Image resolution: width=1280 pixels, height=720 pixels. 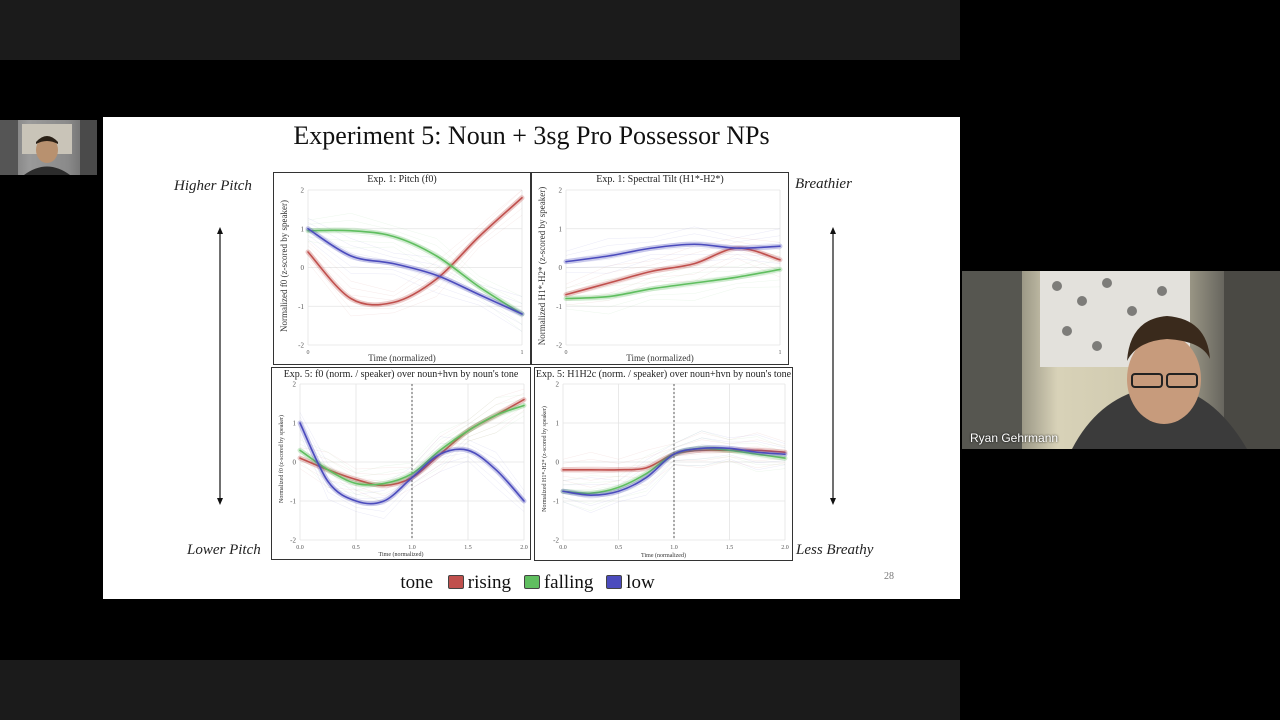 What do you see at coordinates (489, 582) in the screenshot?
I see `legend-label: rising` at bounding box center [489, 582].